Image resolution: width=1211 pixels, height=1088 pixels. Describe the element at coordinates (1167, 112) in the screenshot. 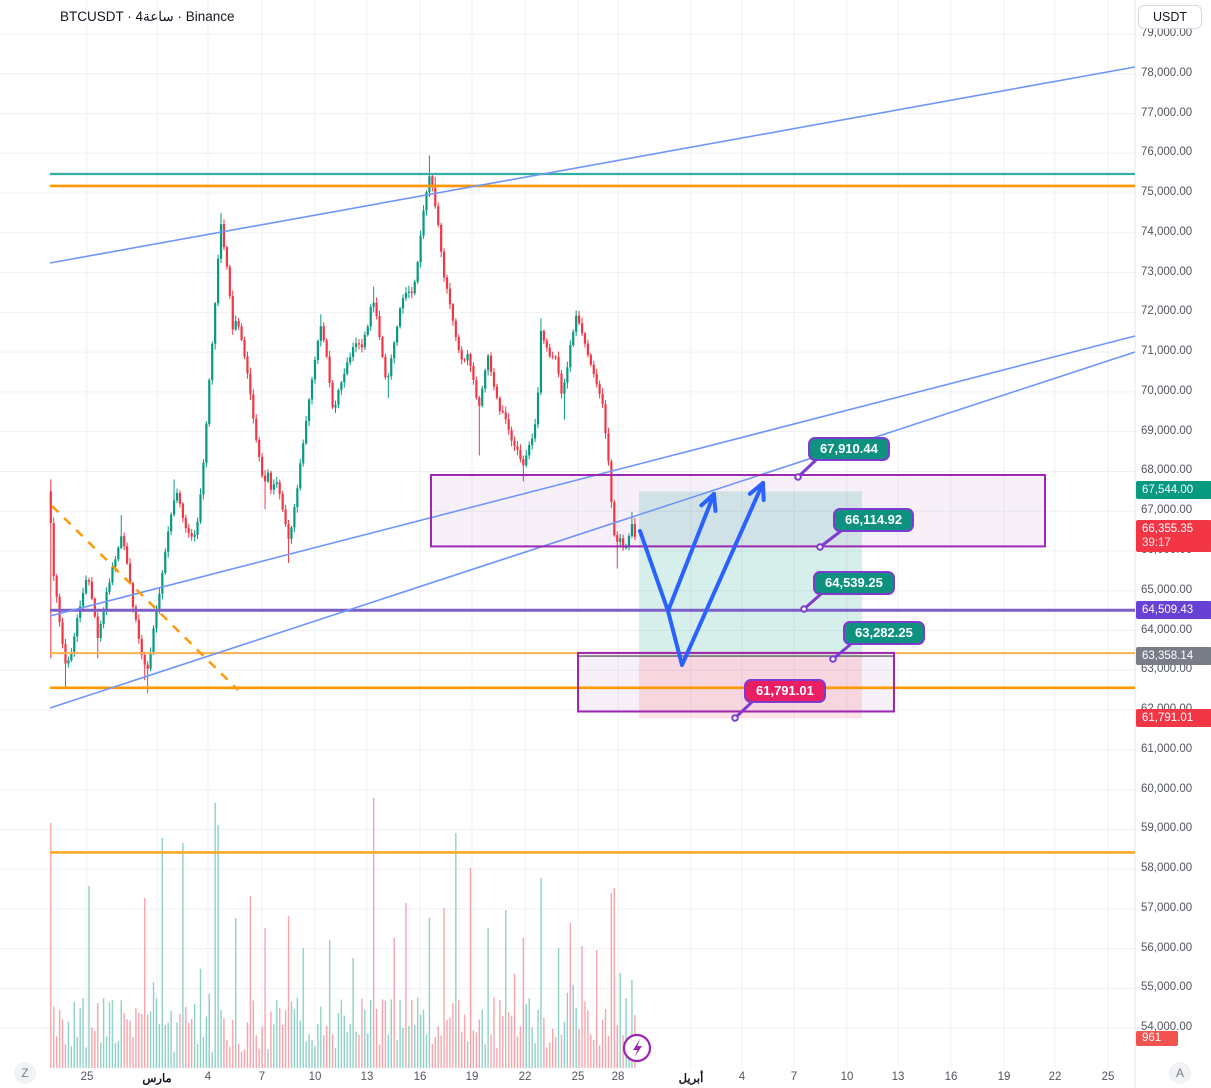

I see `price-axis-label: 77,000.00` at that location.